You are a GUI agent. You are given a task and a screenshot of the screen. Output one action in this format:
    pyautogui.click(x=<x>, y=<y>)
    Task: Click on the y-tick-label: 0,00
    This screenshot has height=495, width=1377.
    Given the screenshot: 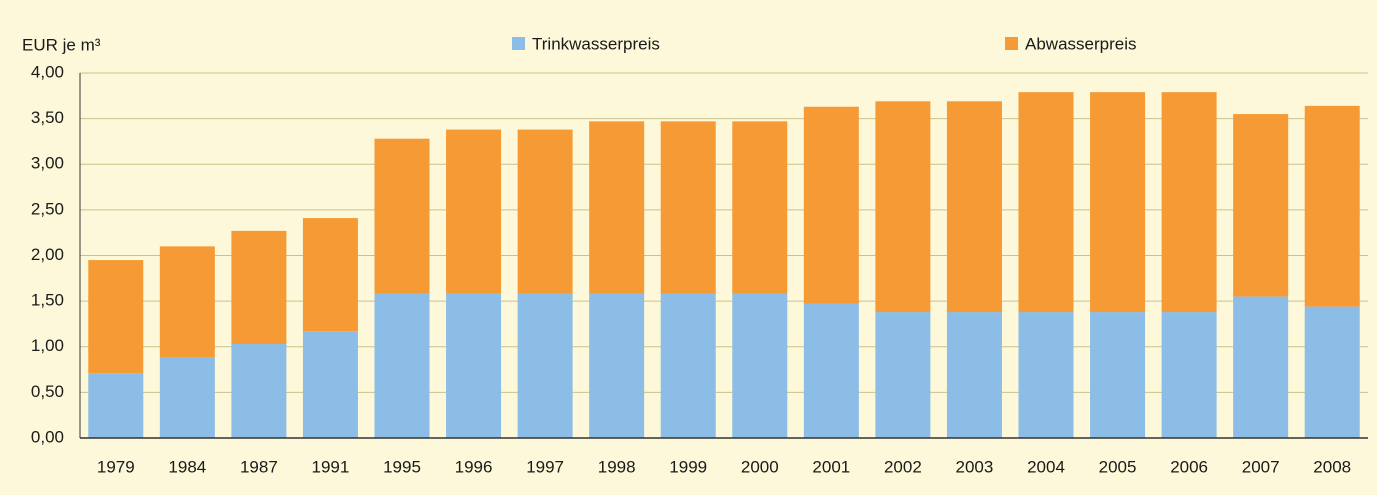 What is the action you would take?
    pyautogui.click(x=47, y=436)
    